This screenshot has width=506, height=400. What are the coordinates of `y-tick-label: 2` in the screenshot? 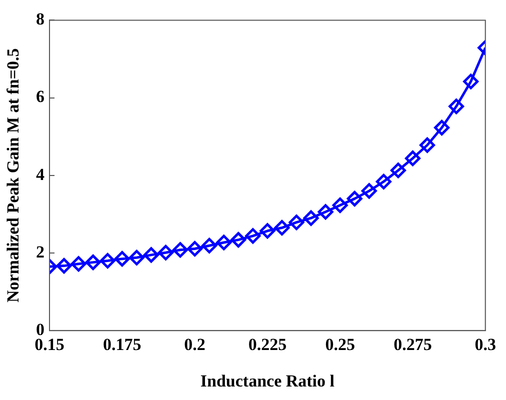 It's located at (40, 252).